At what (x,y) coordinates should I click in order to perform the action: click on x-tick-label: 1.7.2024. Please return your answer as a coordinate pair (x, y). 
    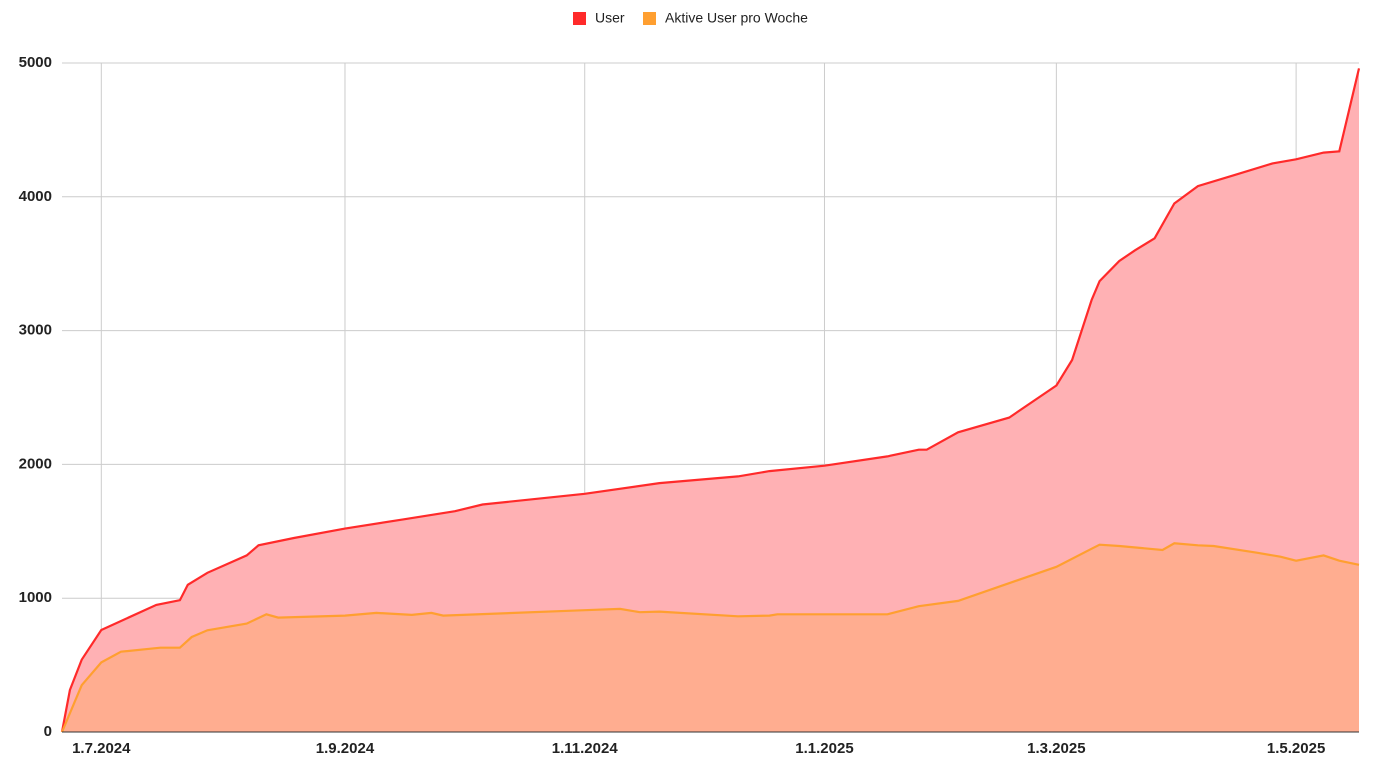
    Looking at the image, I should click on (101, 748).